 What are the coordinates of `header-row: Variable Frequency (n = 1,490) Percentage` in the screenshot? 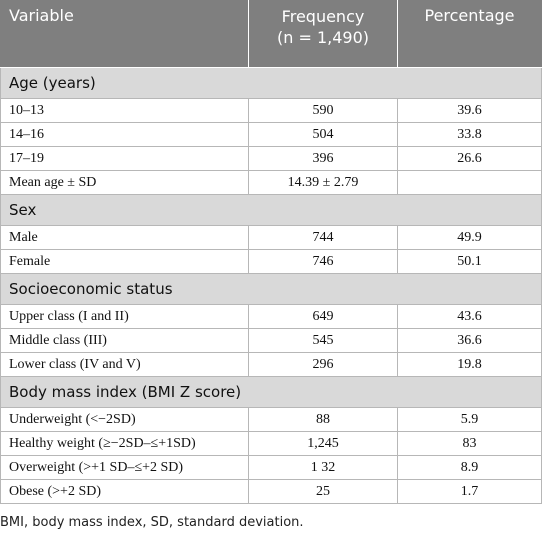 It's located at (271, 34).